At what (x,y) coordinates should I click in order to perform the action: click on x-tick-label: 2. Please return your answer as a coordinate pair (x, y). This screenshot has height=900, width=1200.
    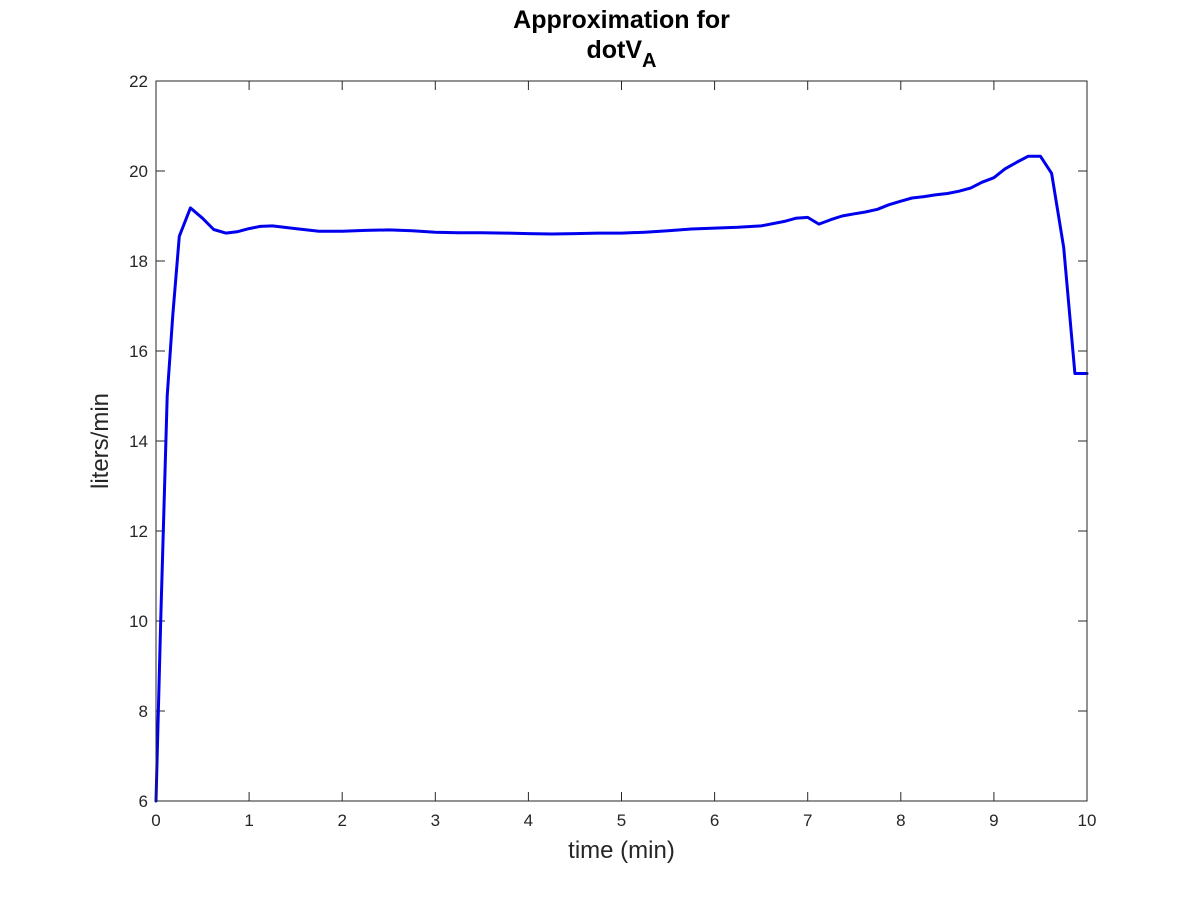
    Looking at the image, I should click on (341, 820).